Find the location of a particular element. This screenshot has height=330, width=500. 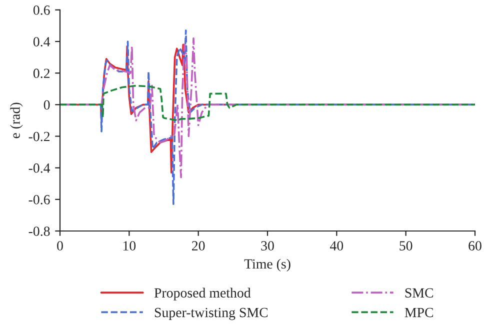

legend-label: Proposed method is located at coordinates (202, 294).